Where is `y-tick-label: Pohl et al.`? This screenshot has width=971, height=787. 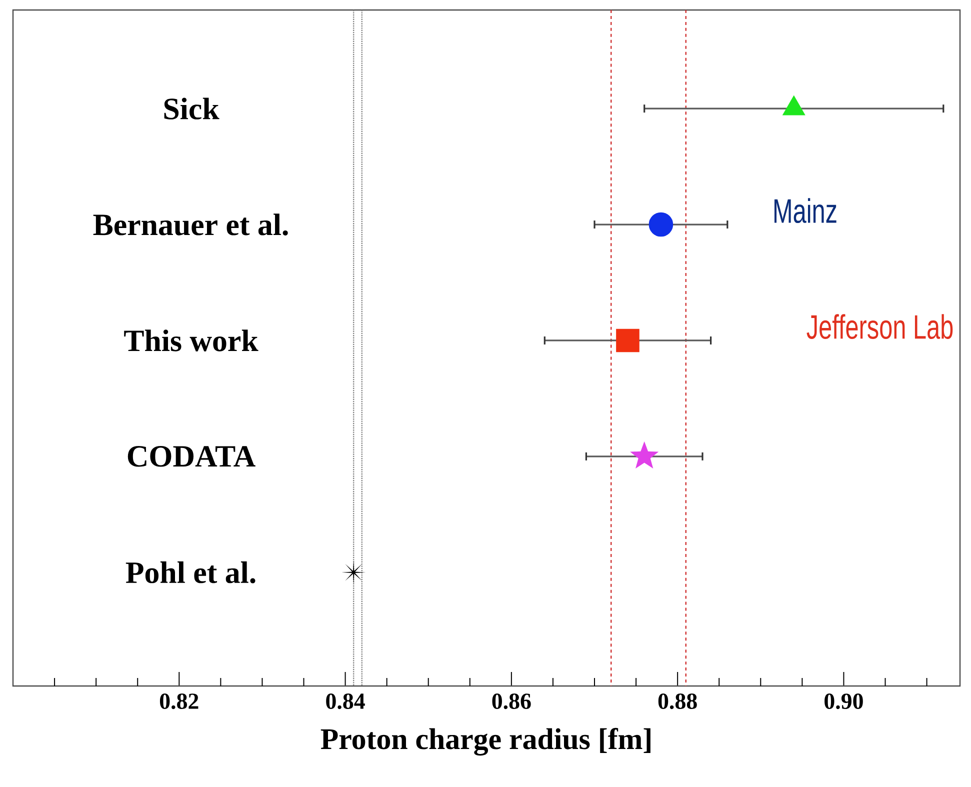
y-tick-label: Pohl et al. is located at coordinates (191, 572).